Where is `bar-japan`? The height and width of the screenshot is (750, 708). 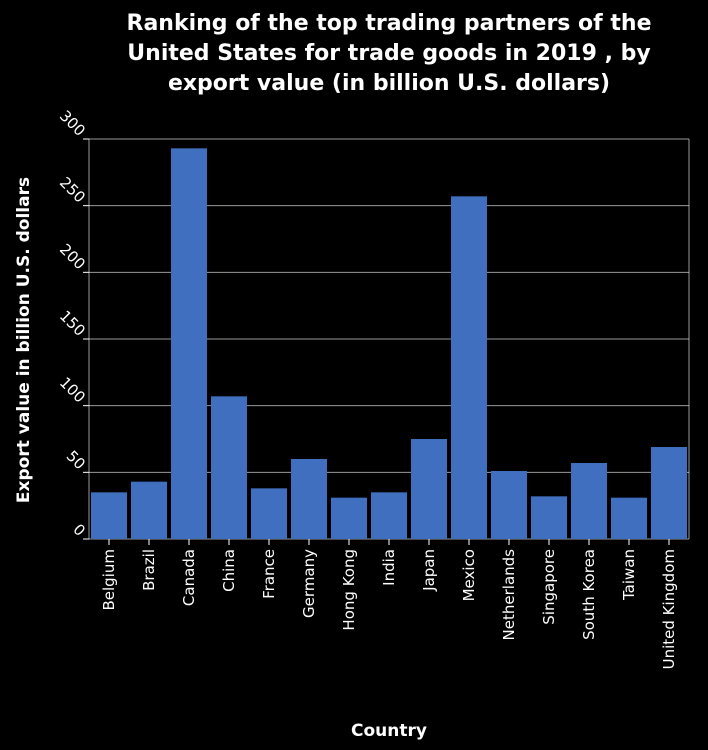
bar-japan is located at coordinates (429, 489).